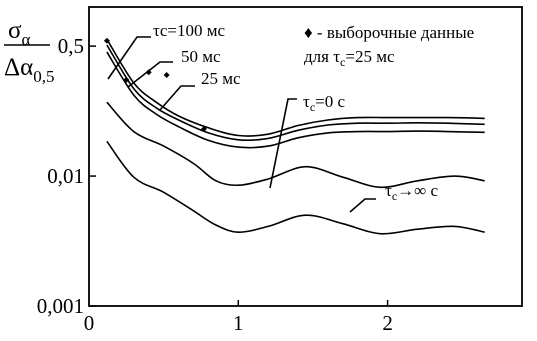 The image size is (537, 341). Describe the element at coordinates (25, 39) in the screenshot. I see `ylabel-numerator-subscript: α` at that location.